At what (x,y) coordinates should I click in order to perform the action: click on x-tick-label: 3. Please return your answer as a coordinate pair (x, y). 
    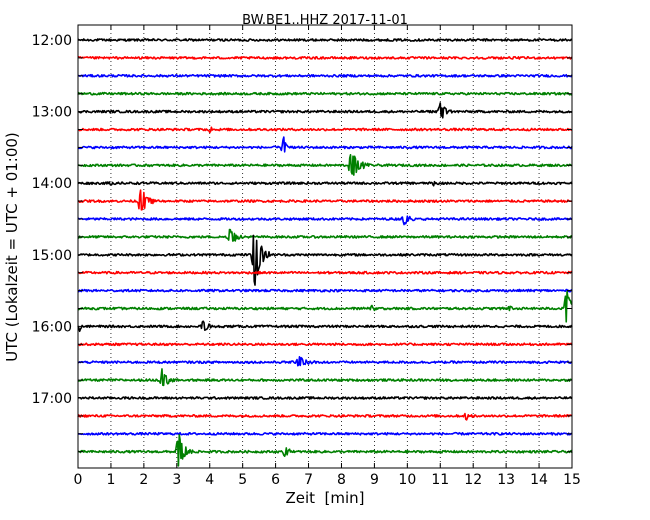
    Looking at the image, I should click on (176, 480).